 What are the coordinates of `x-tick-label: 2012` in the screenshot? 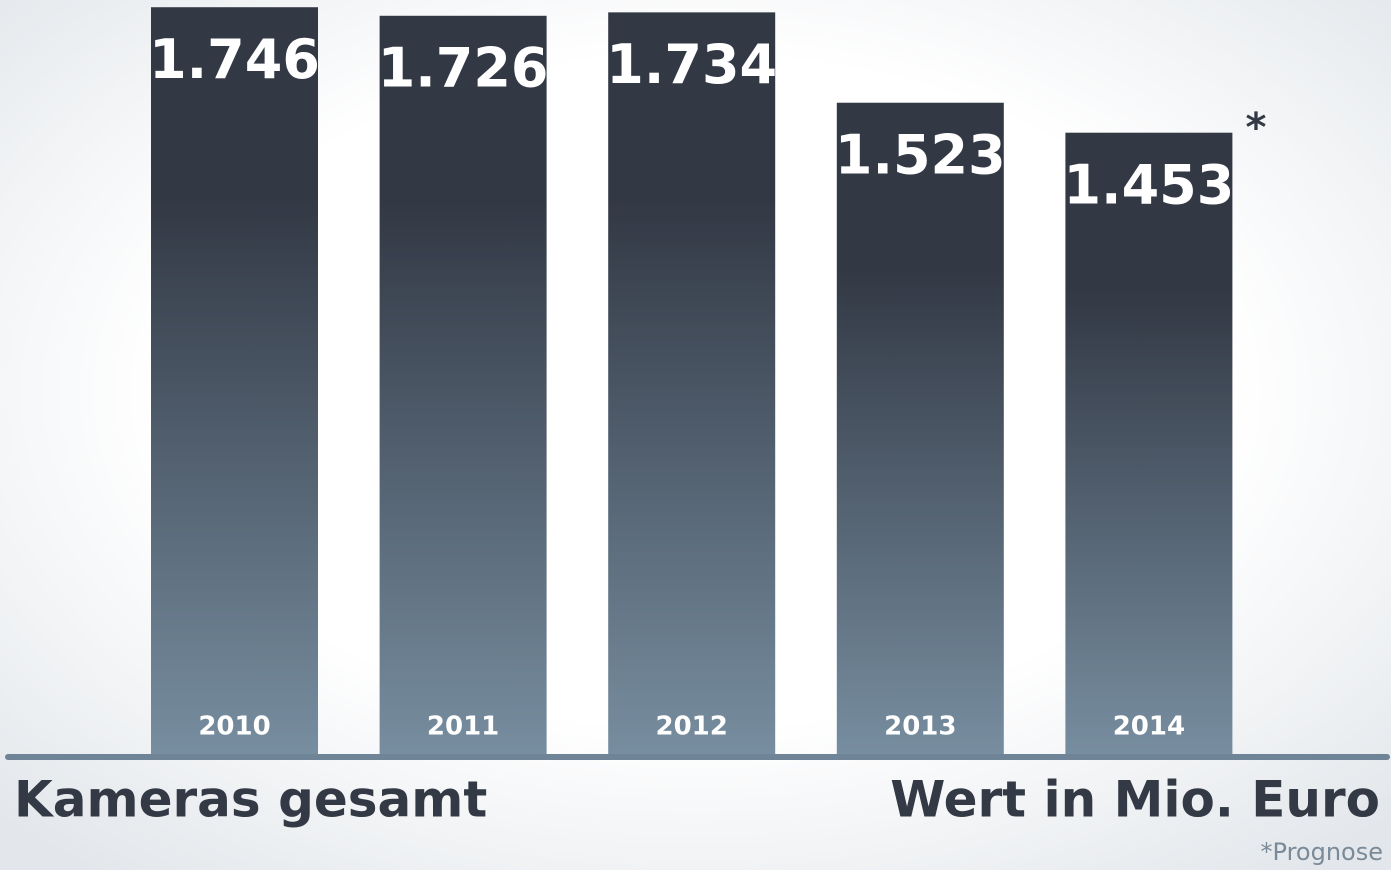 It's located at (692, 727).